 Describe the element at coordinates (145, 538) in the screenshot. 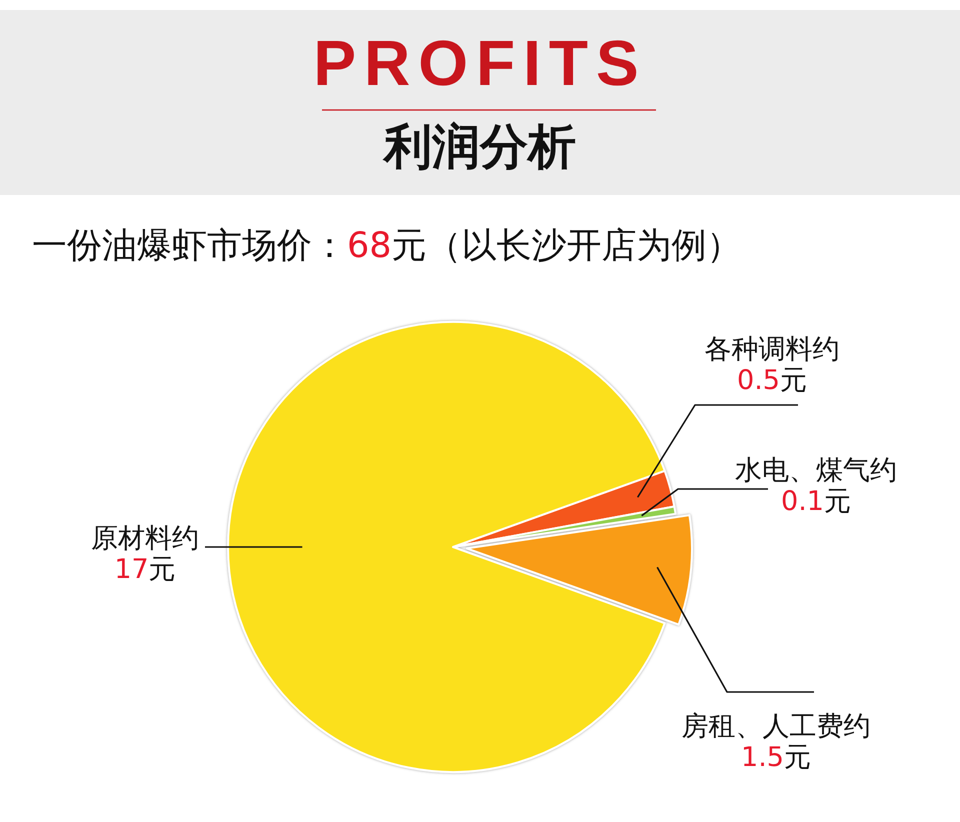

I see `slice-label: 原材料约` at that location.